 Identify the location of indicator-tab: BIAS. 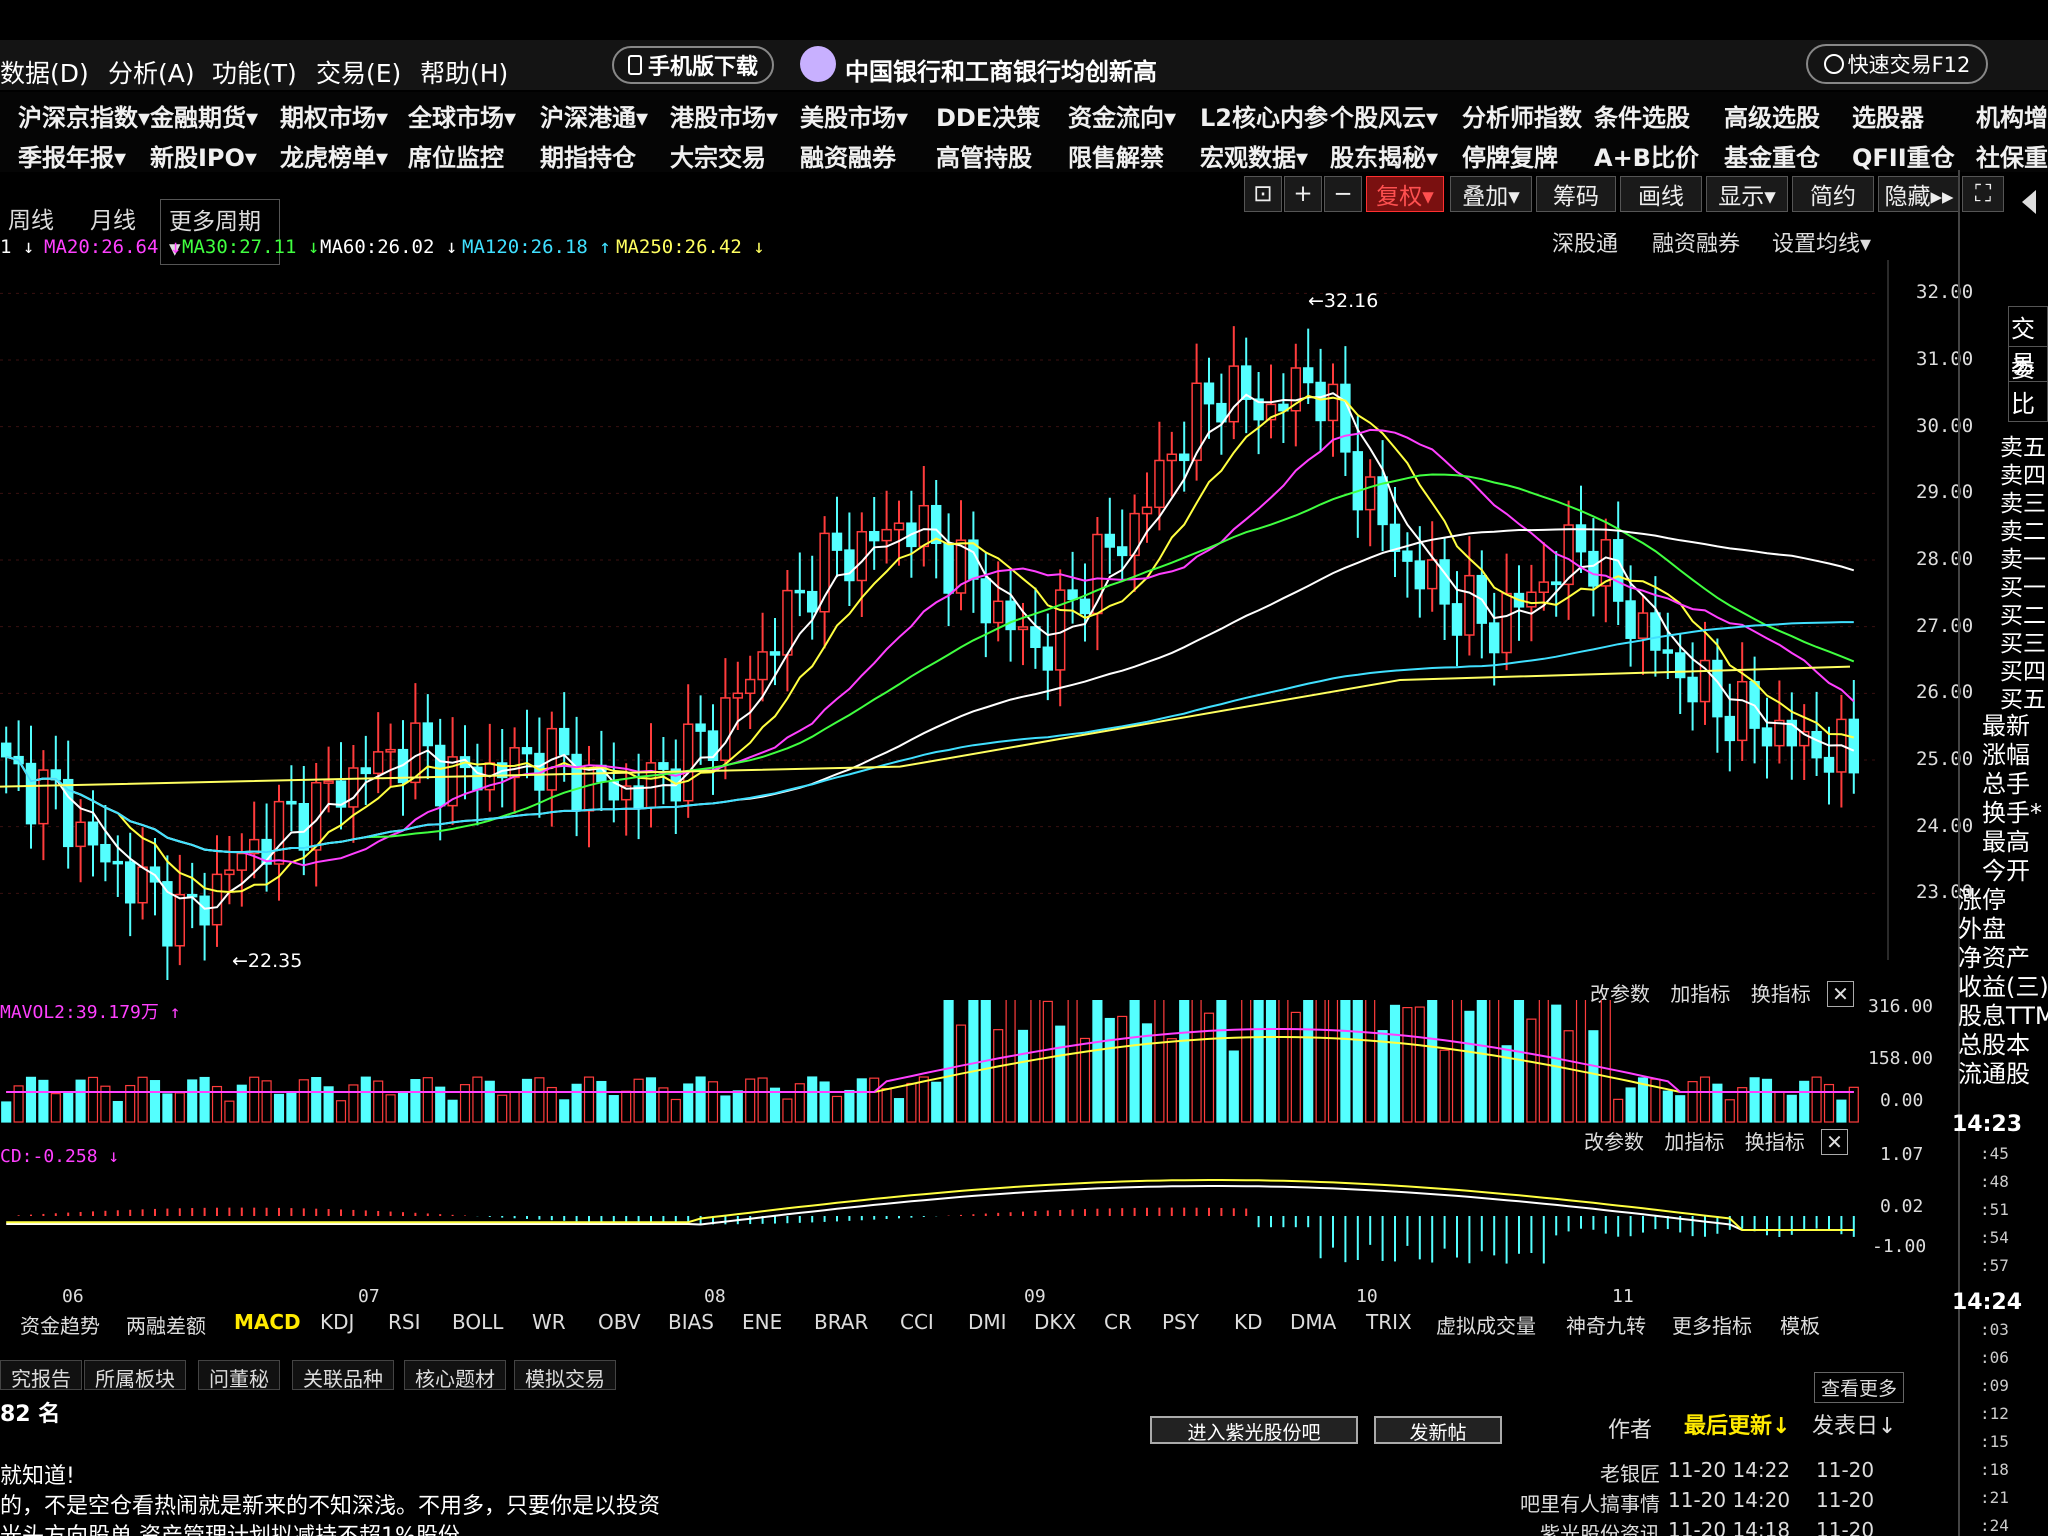
(691, 1322).